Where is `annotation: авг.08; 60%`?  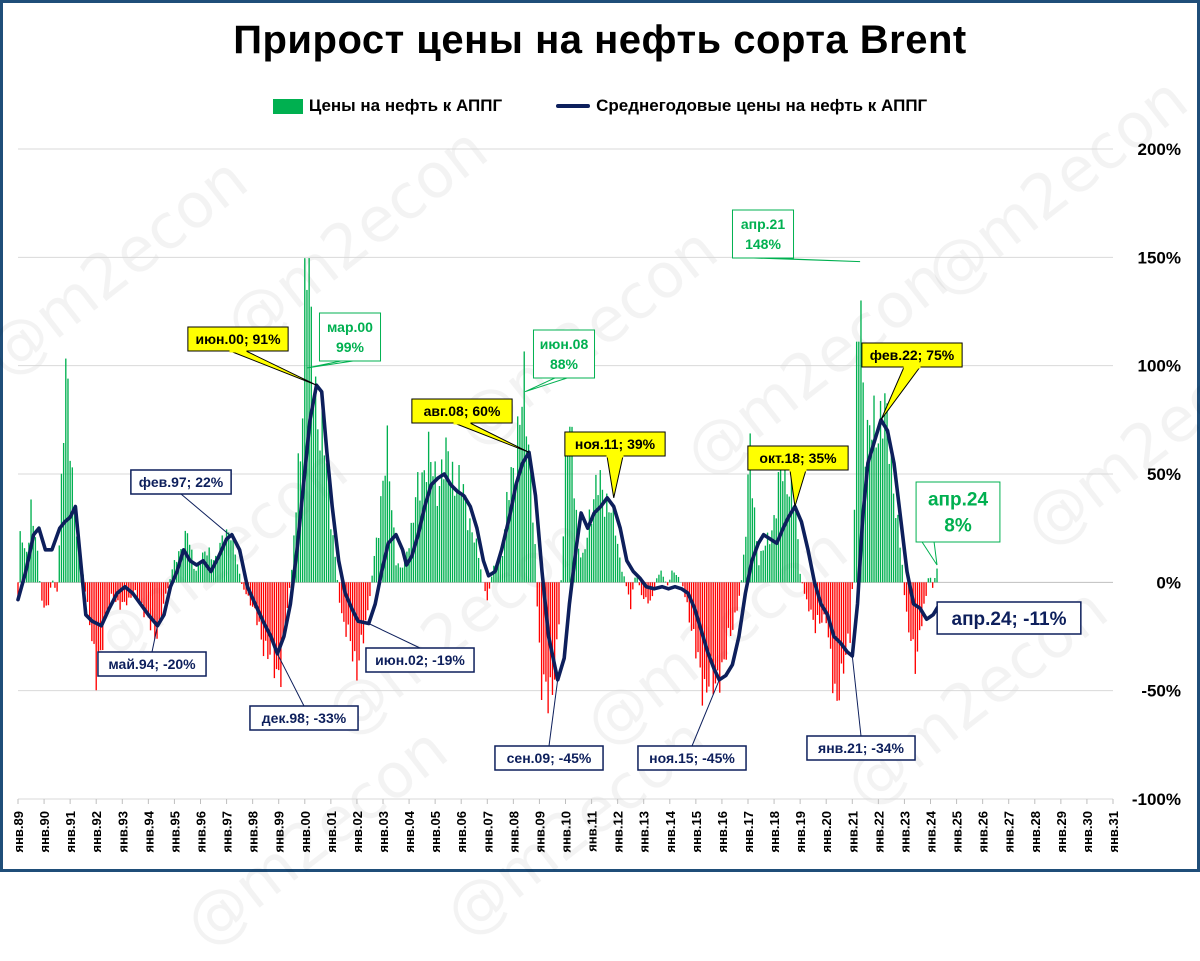
annotation: авг.08; 60% is located at coordinates (470, 425).